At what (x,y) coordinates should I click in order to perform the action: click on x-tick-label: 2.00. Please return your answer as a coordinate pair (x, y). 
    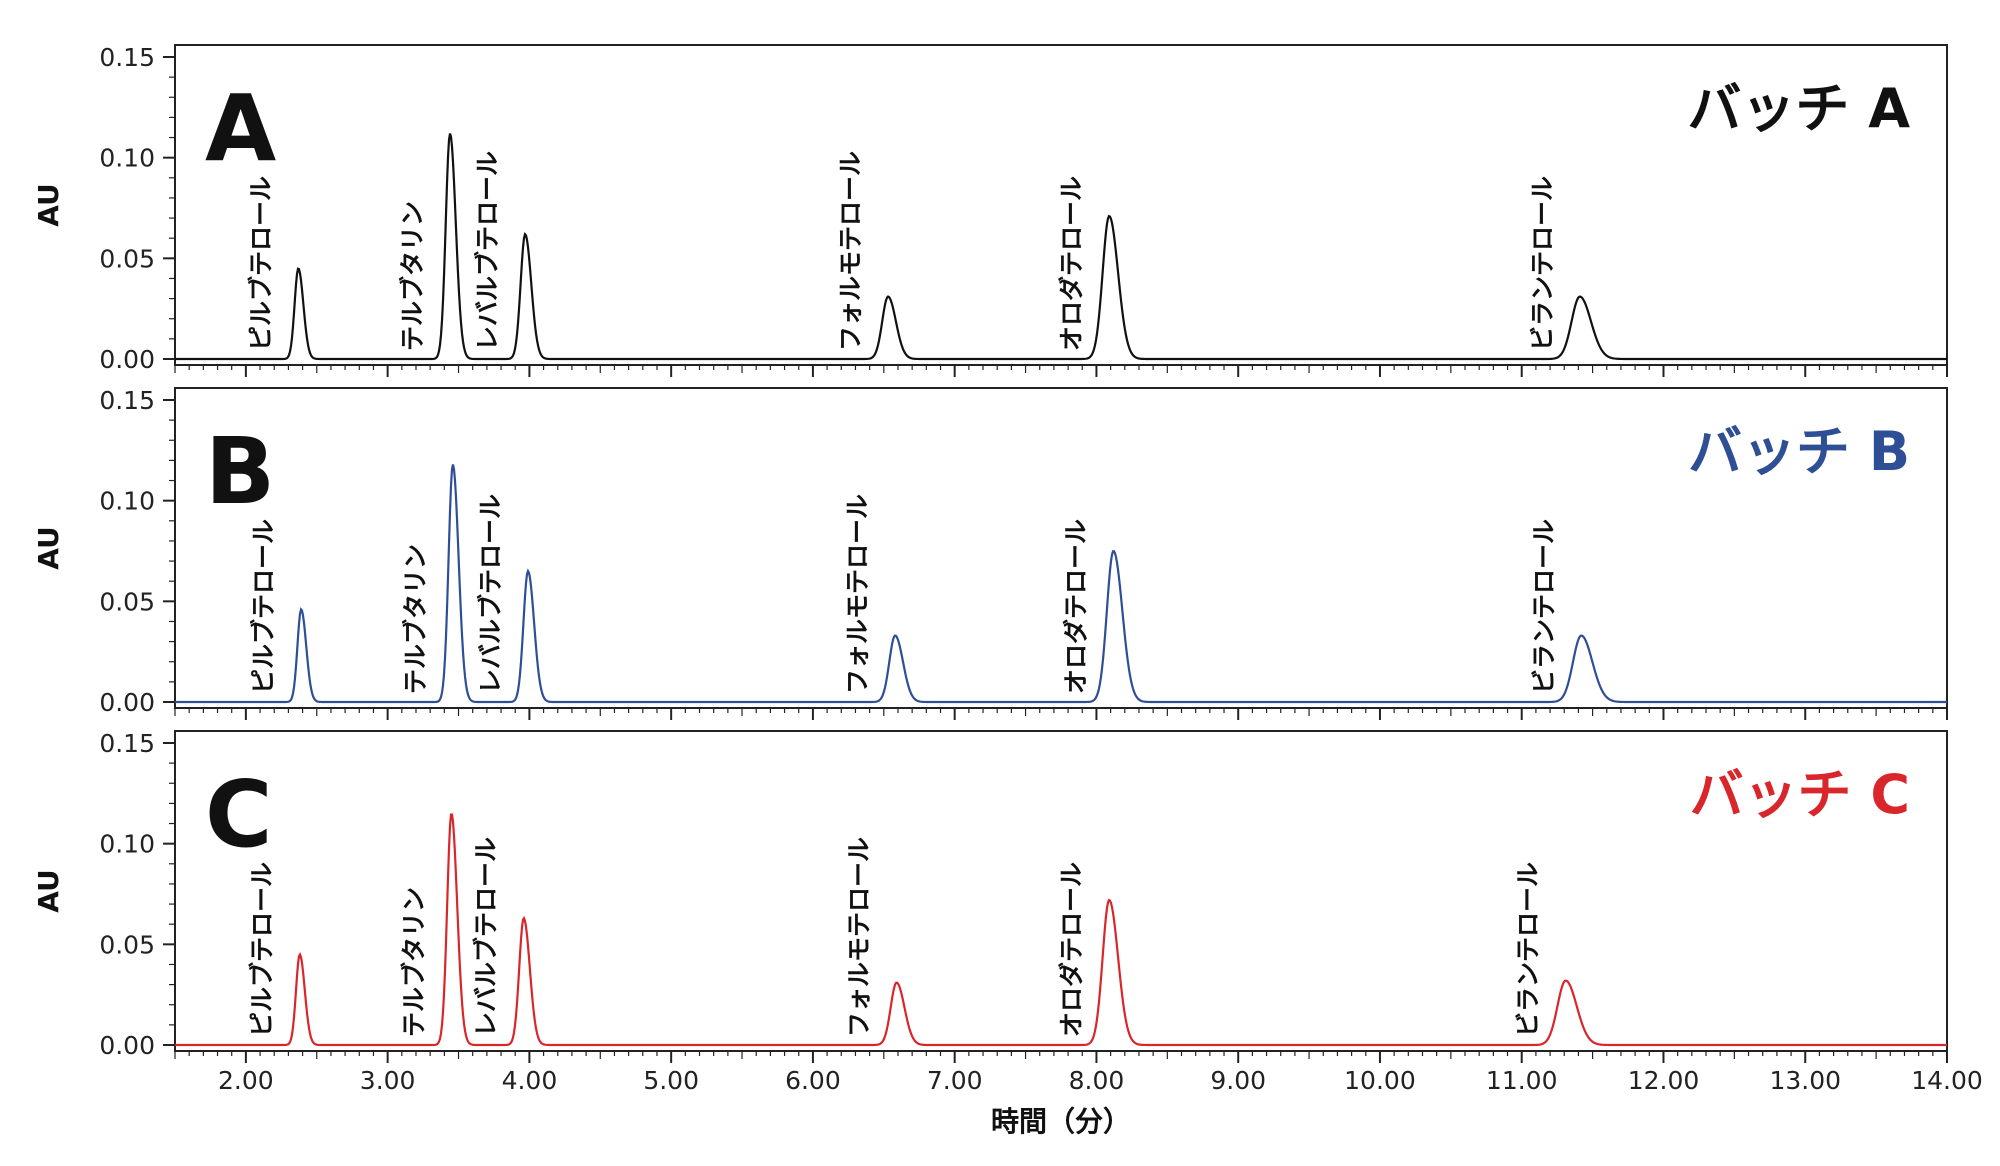
    Looking at the image, I should click on (246, 1080).